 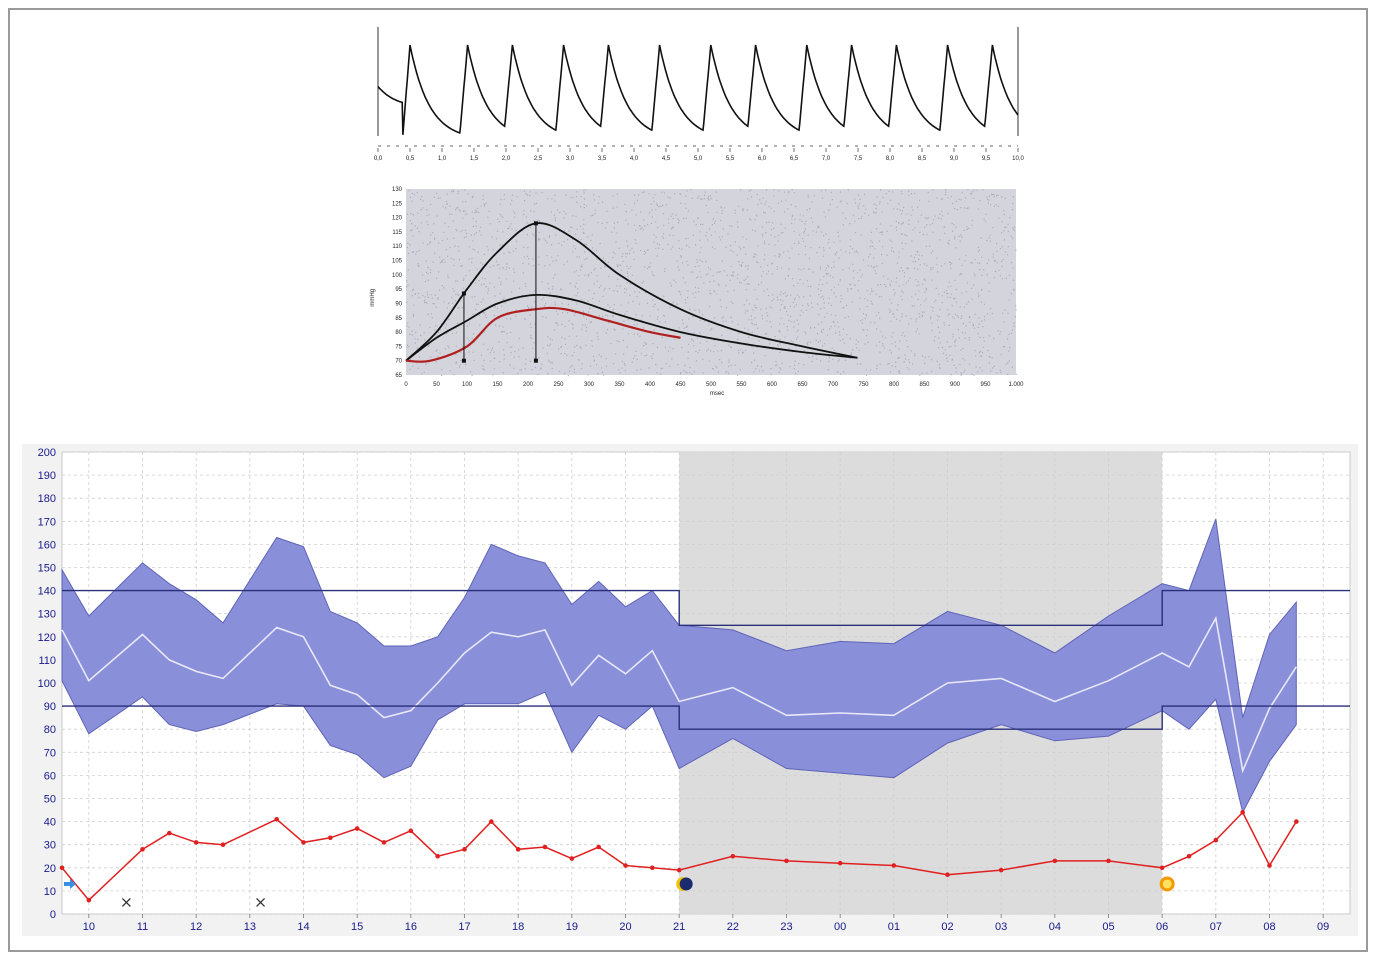 What do you see at coordinates (1216, 927) in the screenshot?
I see `abpm-x-tick-label: 07` at bounding box center [1216, 927].